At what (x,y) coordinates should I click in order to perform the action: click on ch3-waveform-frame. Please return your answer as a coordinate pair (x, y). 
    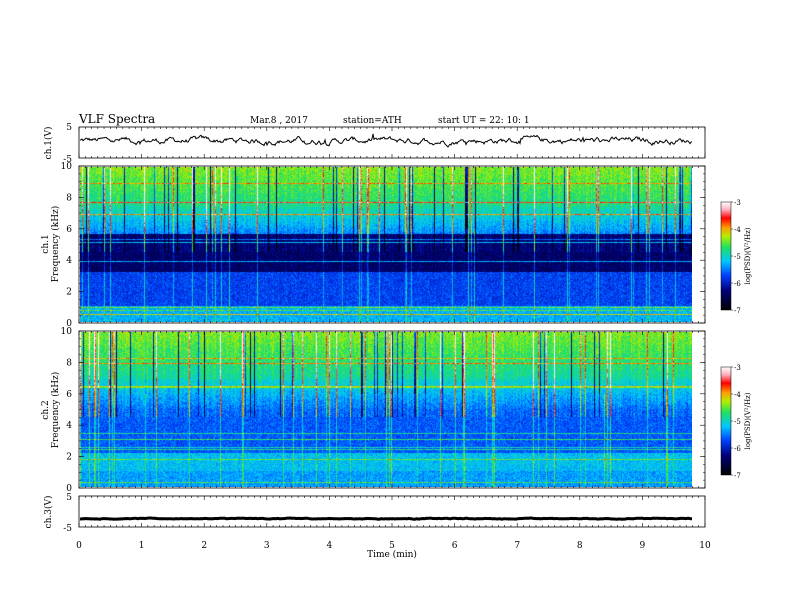
    Looking at the image, I should click on (392, 511).